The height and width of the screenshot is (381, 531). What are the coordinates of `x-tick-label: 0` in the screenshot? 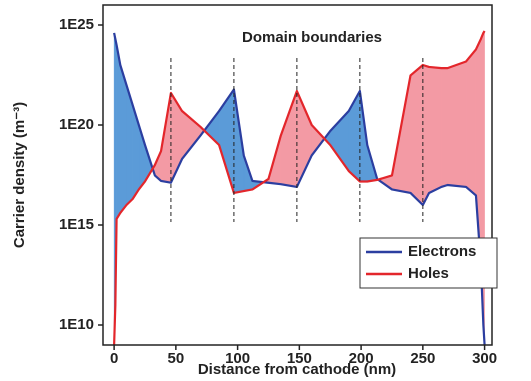 It's located at (114, 358).